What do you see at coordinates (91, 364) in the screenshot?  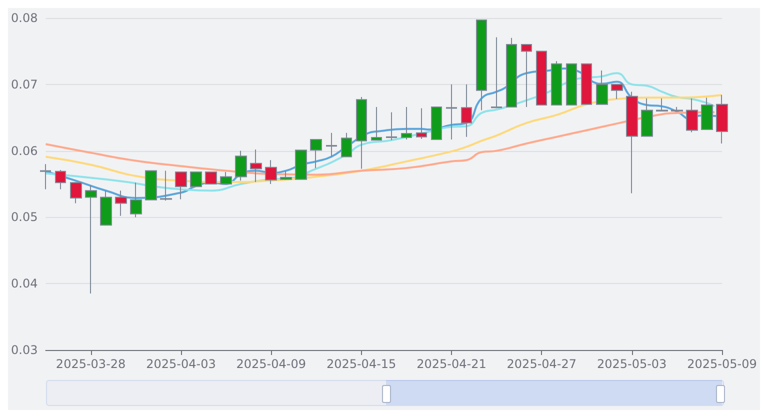 I see `x-tick-label: 2025-03-28` at bounding box center [91, 364].